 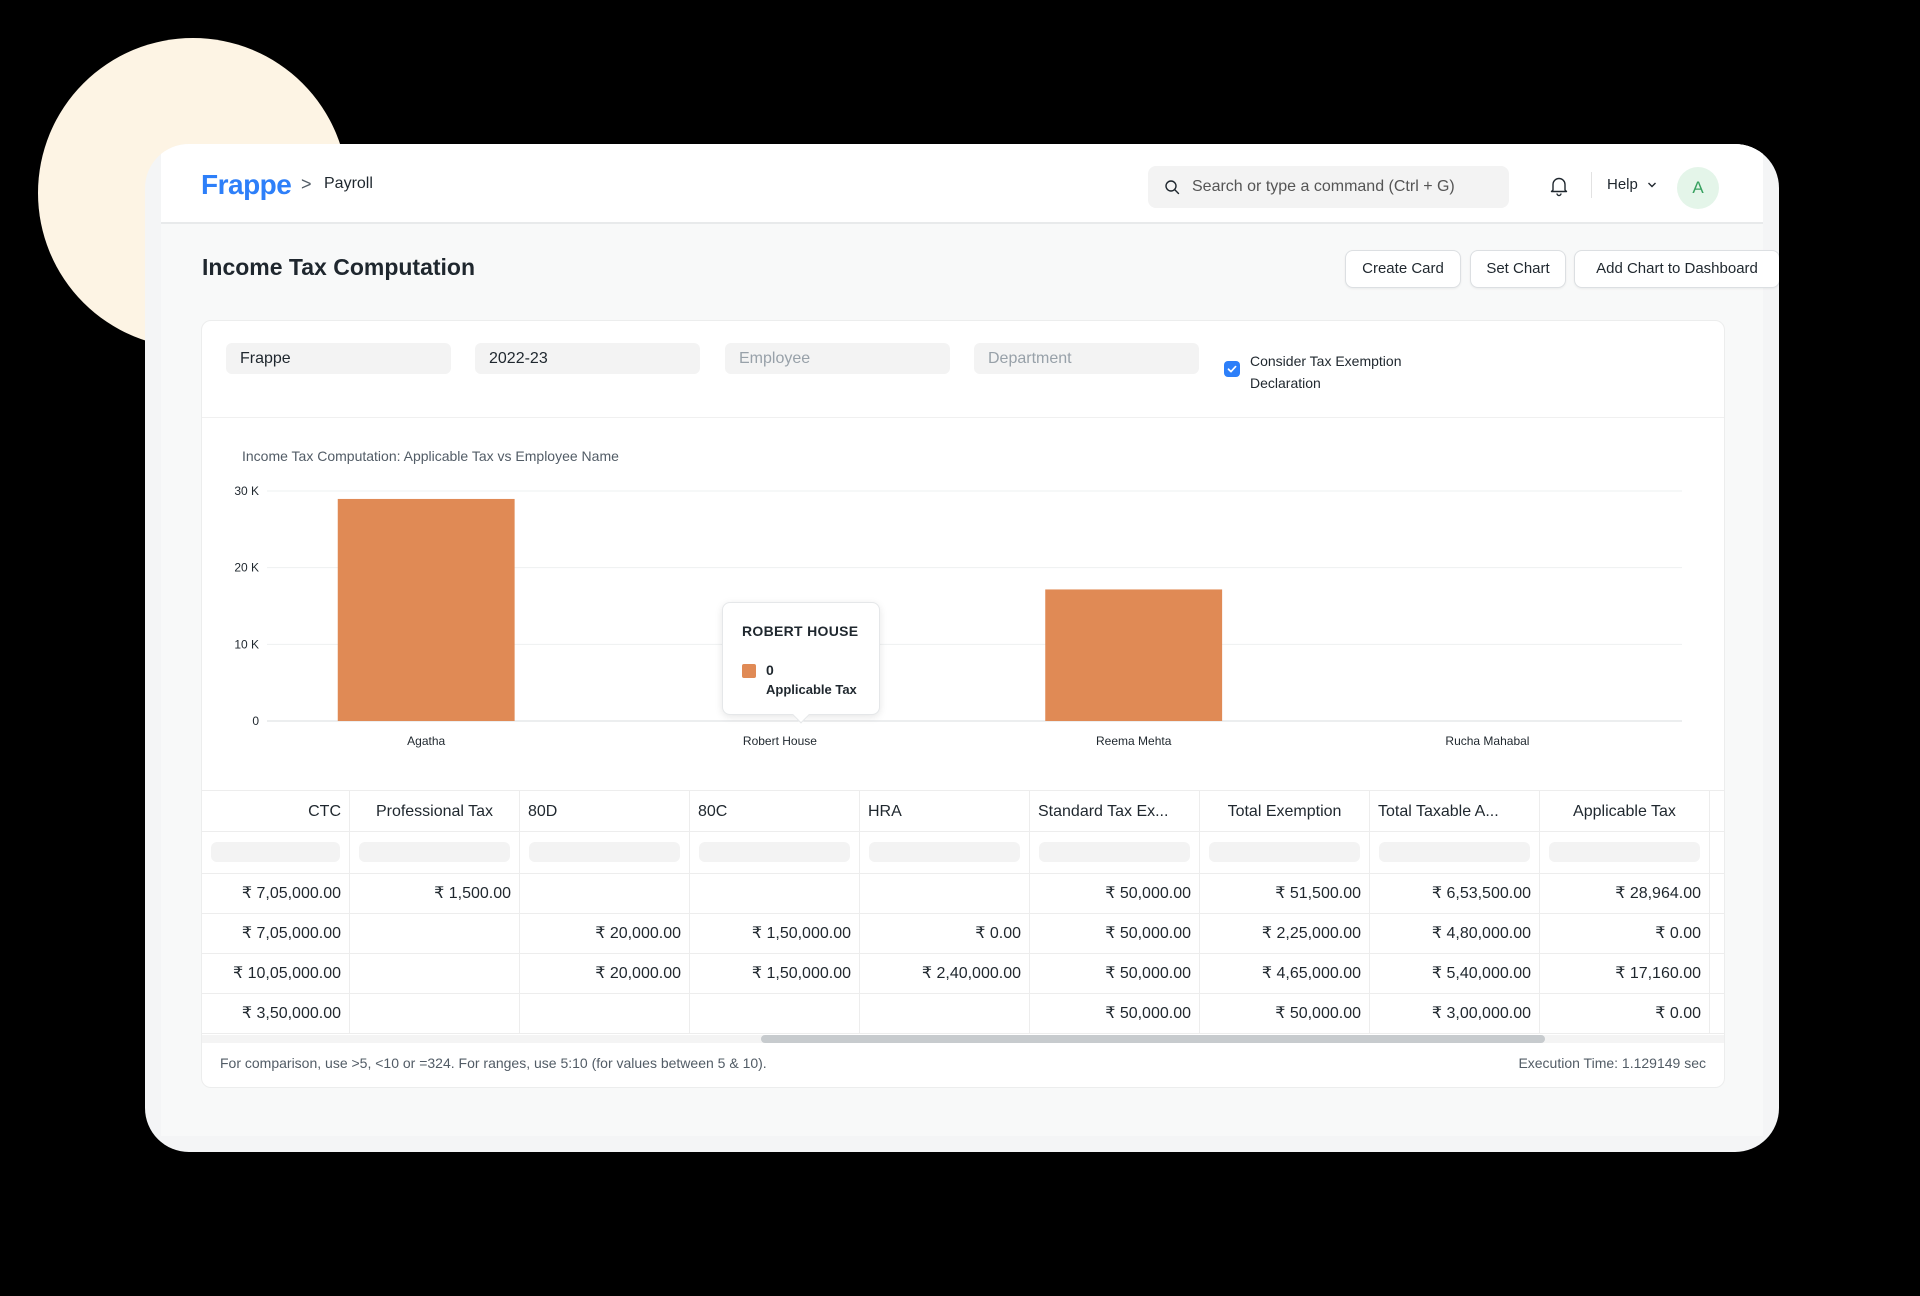 What do you see at coordinates (1625, 812) in the screenshot?
I see `column-header: Applicable Tax` at bounding box center [1625, 812].